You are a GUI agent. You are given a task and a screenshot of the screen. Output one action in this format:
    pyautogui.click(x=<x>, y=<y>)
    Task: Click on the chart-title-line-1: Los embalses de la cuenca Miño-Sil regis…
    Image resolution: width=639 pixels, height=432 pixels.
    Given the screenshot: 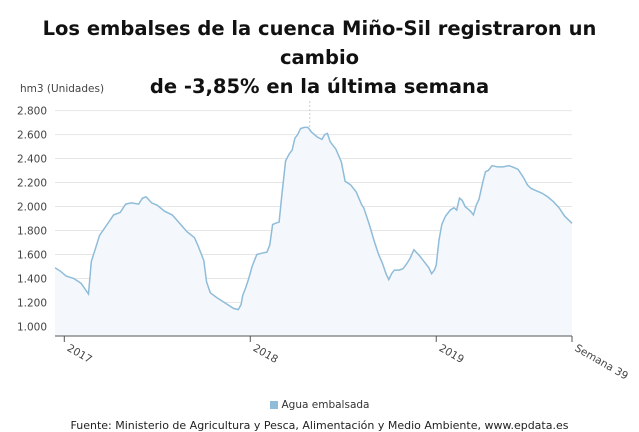 What is the action you would take?
    pyautogui.click(x=319, y=43)
    